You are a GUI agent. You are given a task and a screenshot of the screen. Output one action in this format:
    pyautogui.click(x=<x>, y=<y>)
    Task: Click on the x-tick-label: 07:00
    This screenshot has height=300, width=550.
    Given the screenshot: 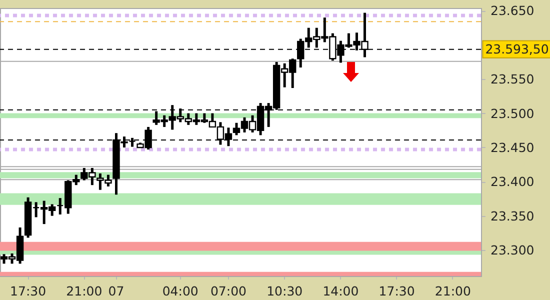 What is the action you would take?
    pyautogui.click(x=228, y=291)
    